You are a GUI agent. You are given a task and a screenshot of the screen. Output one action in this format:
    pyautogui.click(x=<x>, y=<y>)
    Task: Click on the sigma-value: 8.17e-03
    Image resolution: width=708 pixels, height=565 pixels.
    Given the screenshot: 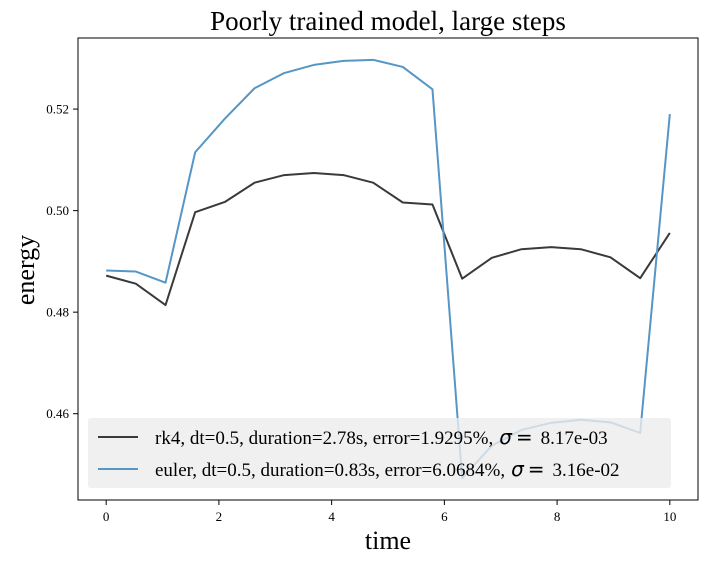 What is the action you would take?
    pyautogui.click(x=574, y=438)
    